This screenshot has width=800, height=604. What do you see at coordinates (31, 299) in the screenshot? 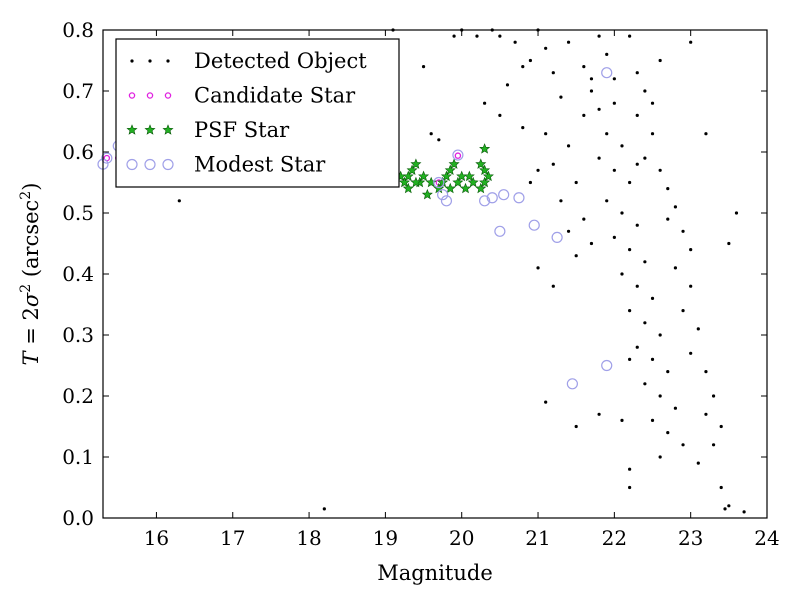
I see `y-axis-title-sigma: σ` at bounding box center [31, 299].